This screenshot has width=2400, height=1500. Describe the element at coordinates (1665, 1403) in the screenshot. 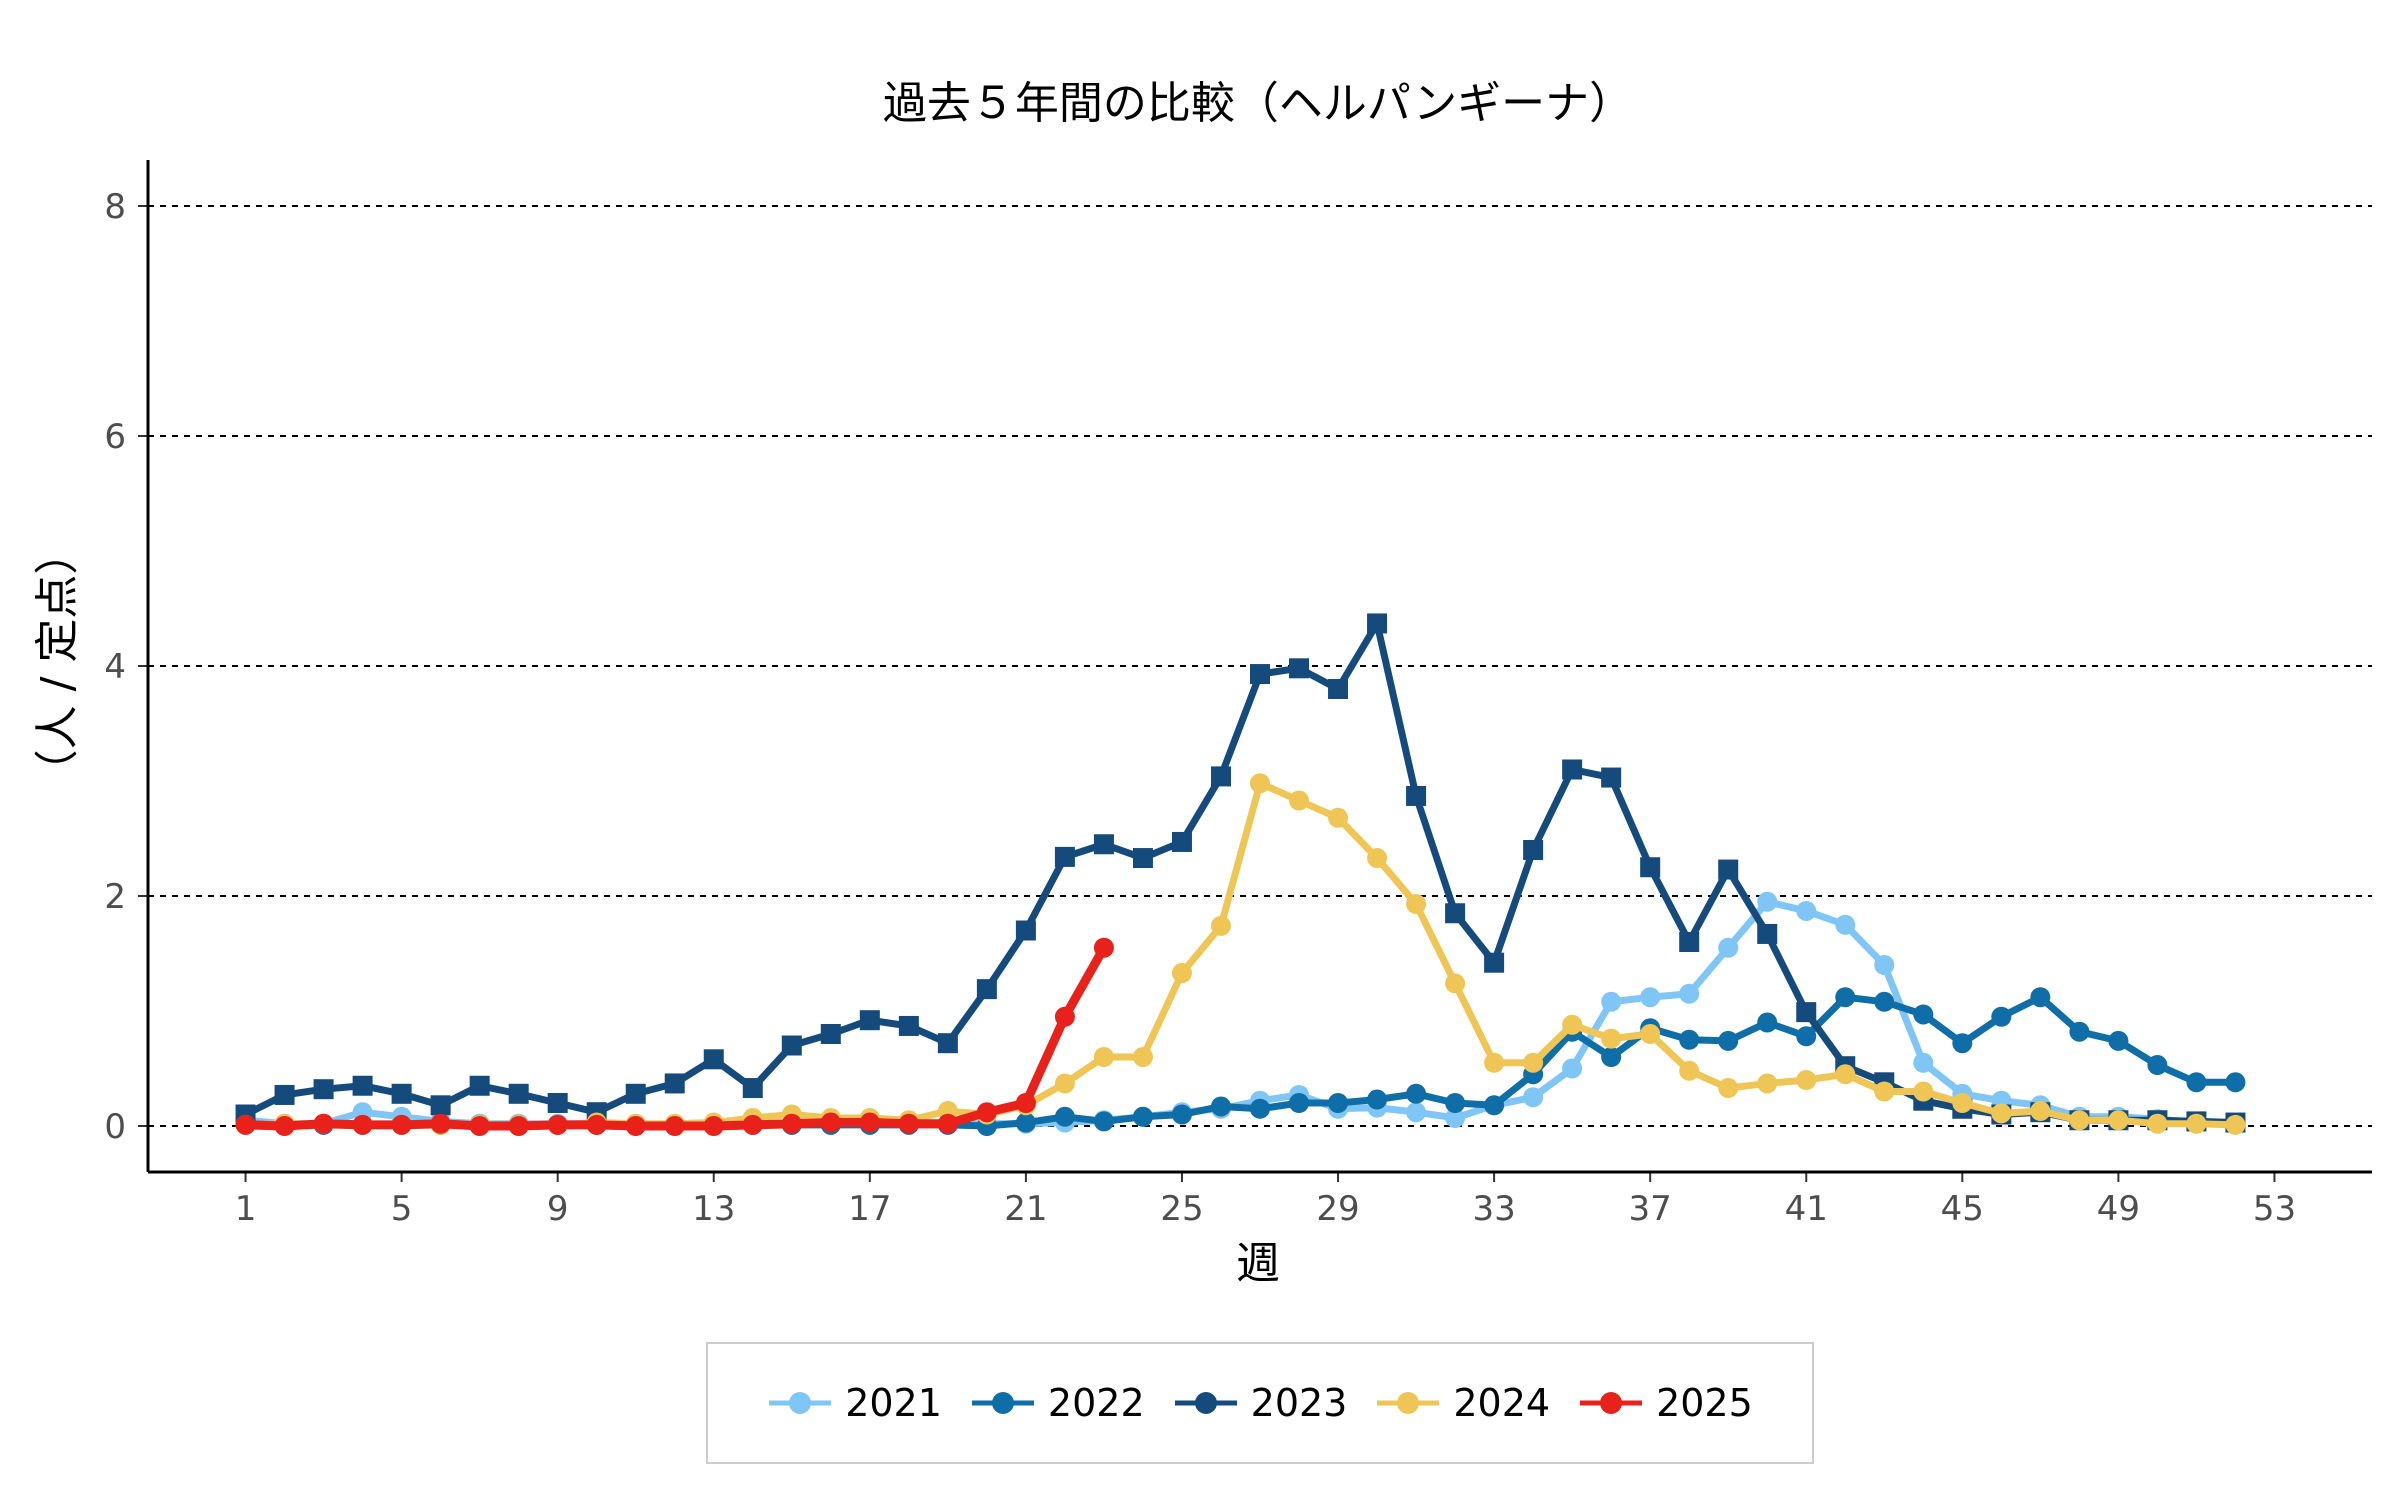

I see `legend-item-2025: 2025` at that location.